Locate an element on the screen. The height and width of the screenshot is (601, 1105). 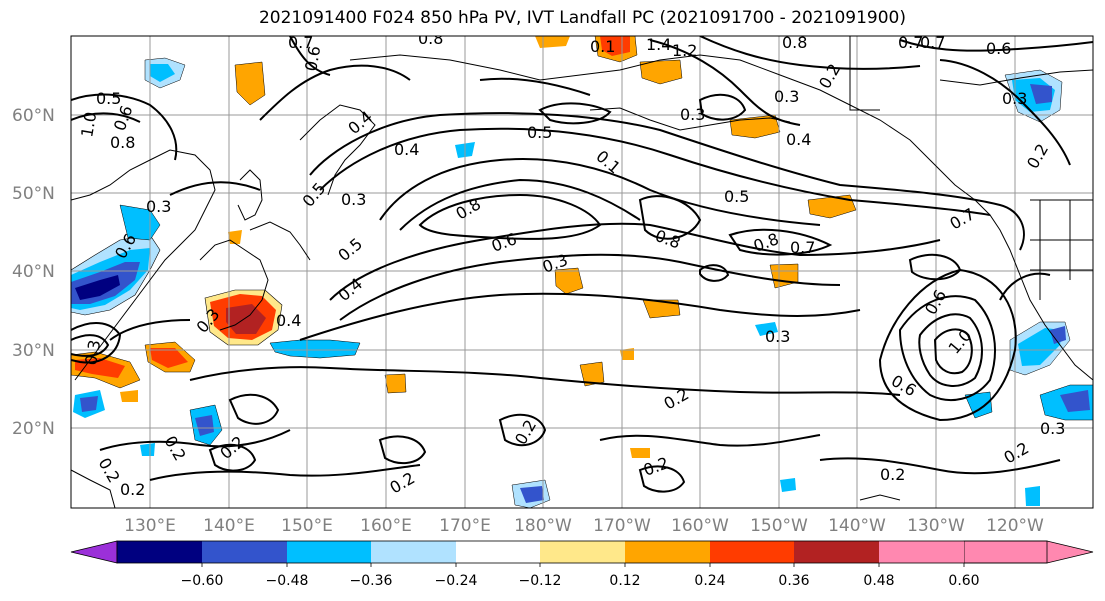
lon-label: 140°E is located at coordinates (229, 526).